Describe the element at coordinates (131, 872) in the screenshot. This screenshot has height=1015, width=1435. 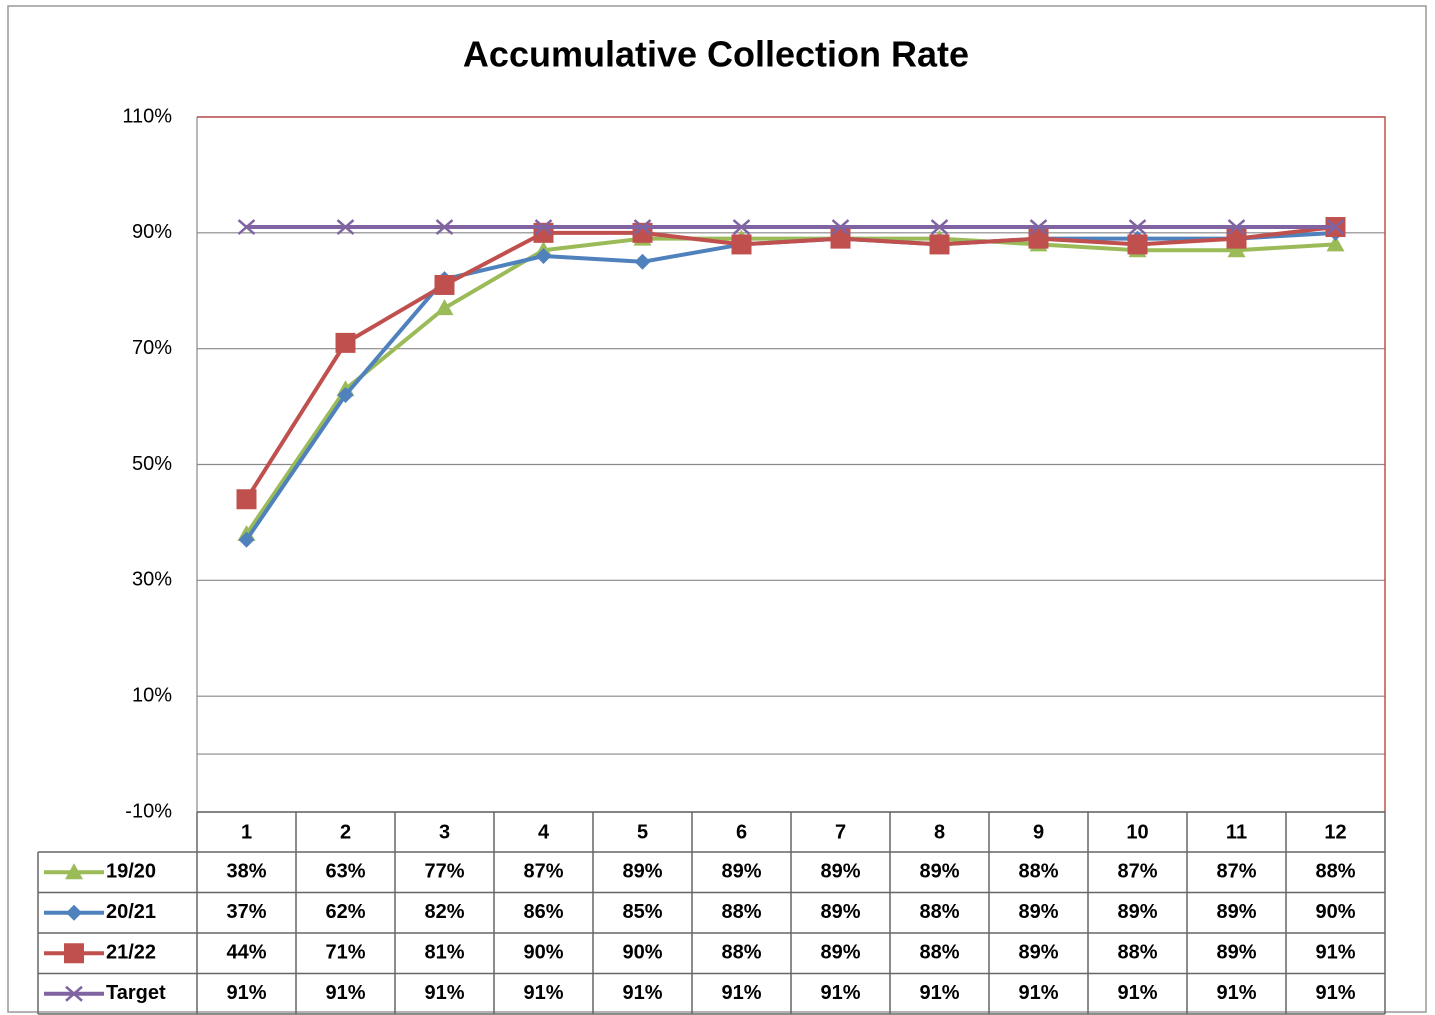
I see `legend-label: 19/20` at that location.